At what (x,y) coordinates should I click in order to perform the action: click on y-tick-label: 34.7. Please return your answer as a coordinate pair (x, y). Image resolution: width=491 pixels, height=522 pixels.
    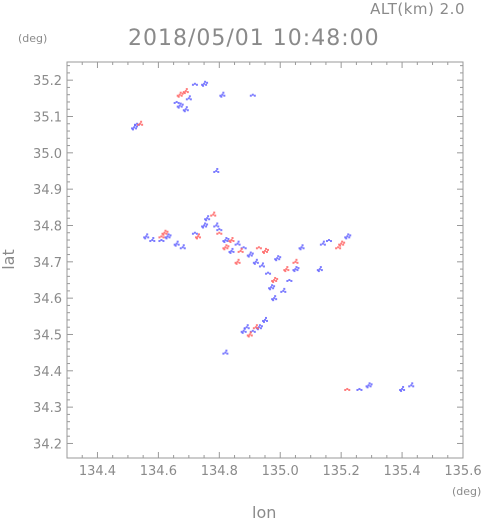
    Looking at the image, I should click on (47, 263).